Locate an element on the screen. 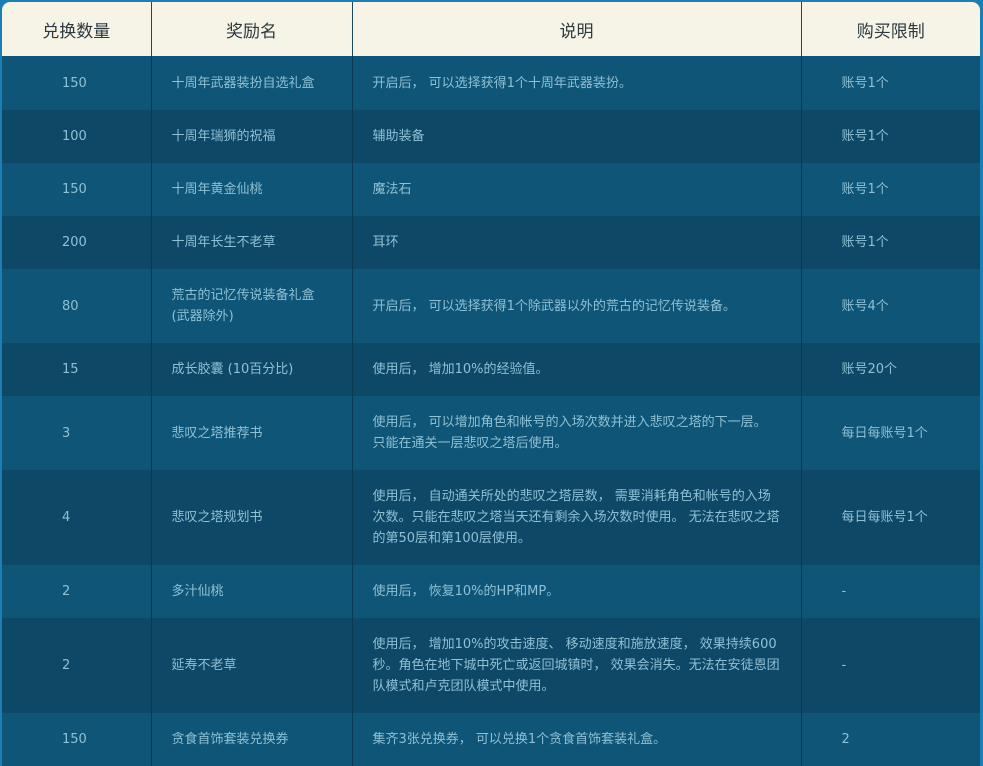 This screenshot has width=983, height=766. reward-name-cell: 荒古的记忆传说装备礼盒(武器除外) is located at coordinates (252, 306).